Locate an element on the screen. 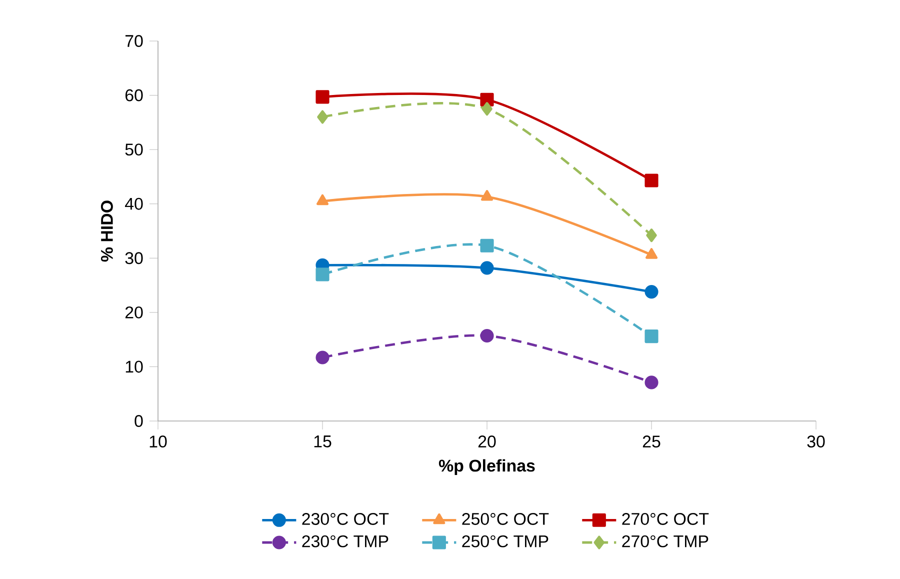  legend-label: 270°C TMP is located at coordinates (665, 541).